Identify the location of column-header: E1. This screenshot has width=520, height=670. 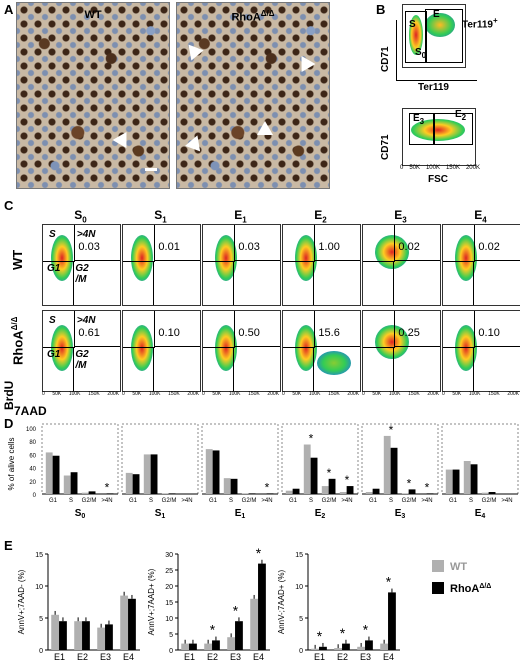
(240, 216).